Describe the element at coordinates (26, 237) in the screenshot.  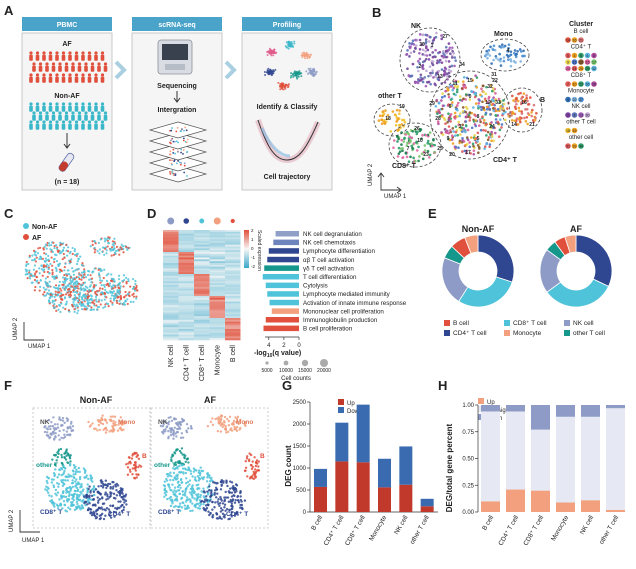
I see `legend-dot-af` at that location.